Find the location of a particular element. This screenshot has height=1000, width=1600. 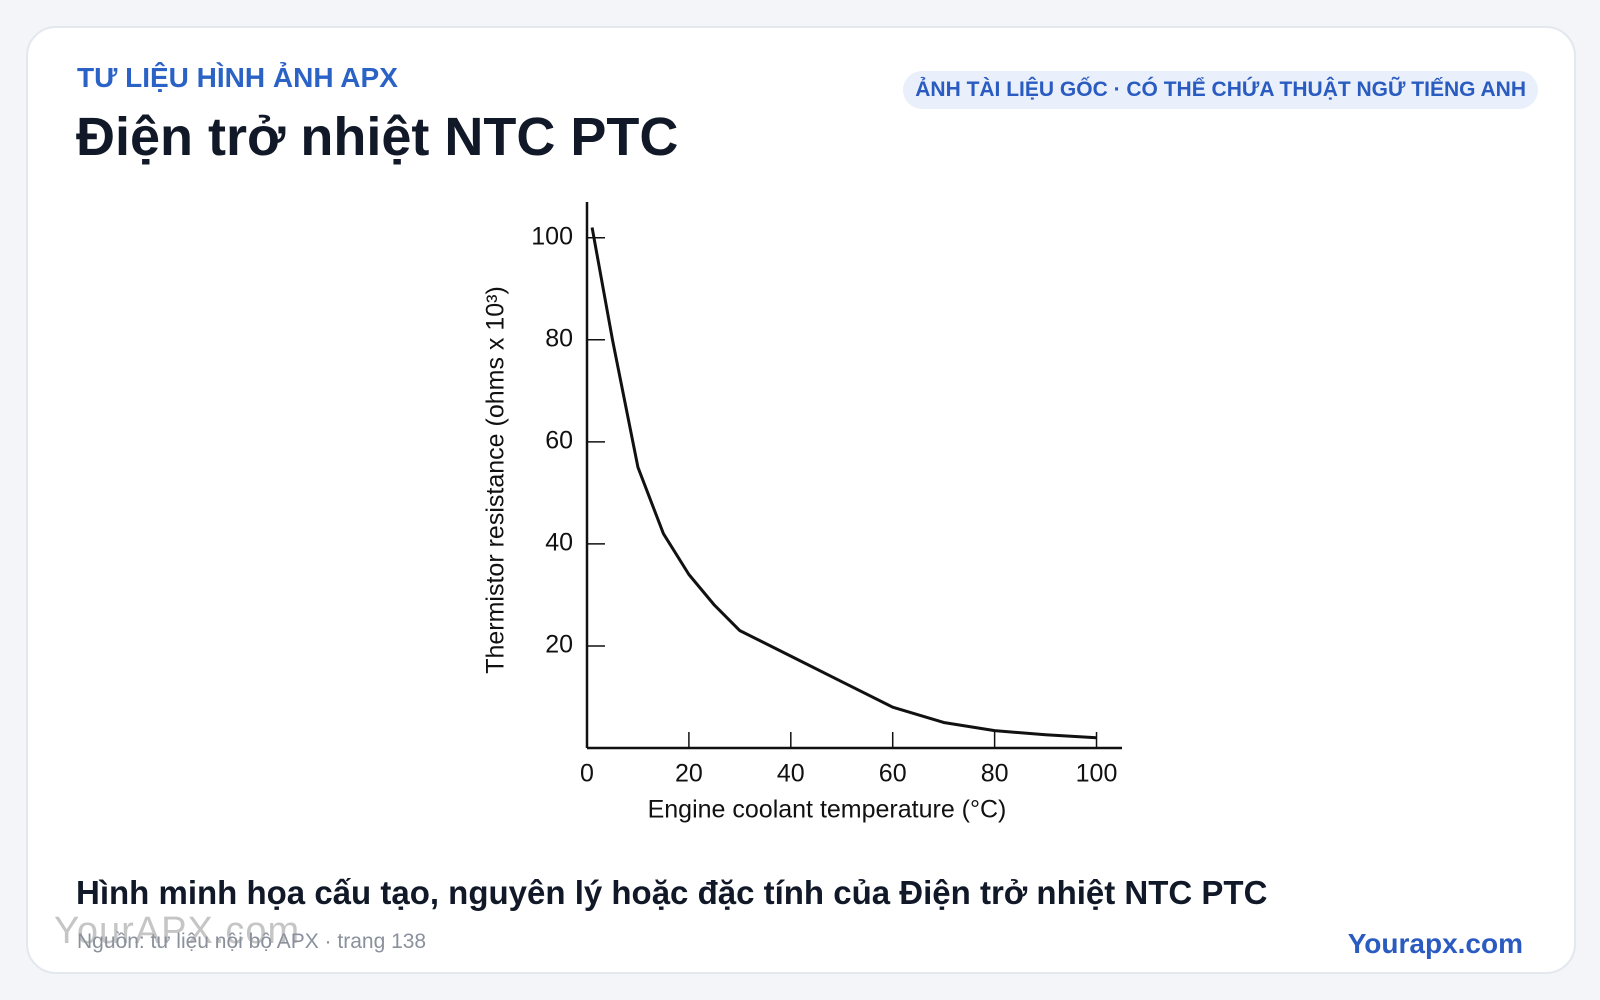

x-tick-label: 40 is located at coordinates (791, 774).